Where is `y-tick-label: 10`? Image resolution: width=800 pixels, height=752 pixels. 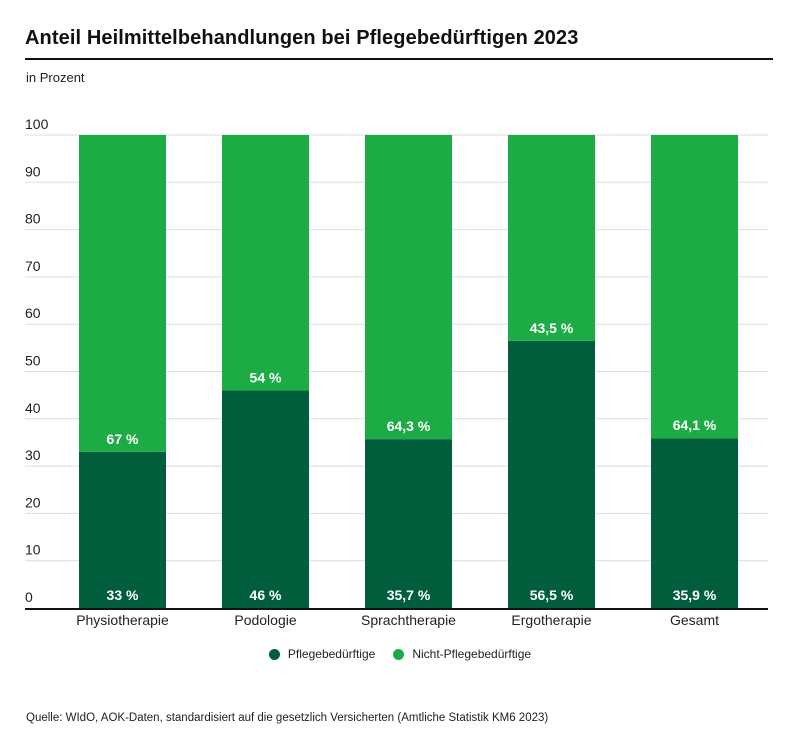 y-tick-label: 10 is located at coordinates (33, 550).